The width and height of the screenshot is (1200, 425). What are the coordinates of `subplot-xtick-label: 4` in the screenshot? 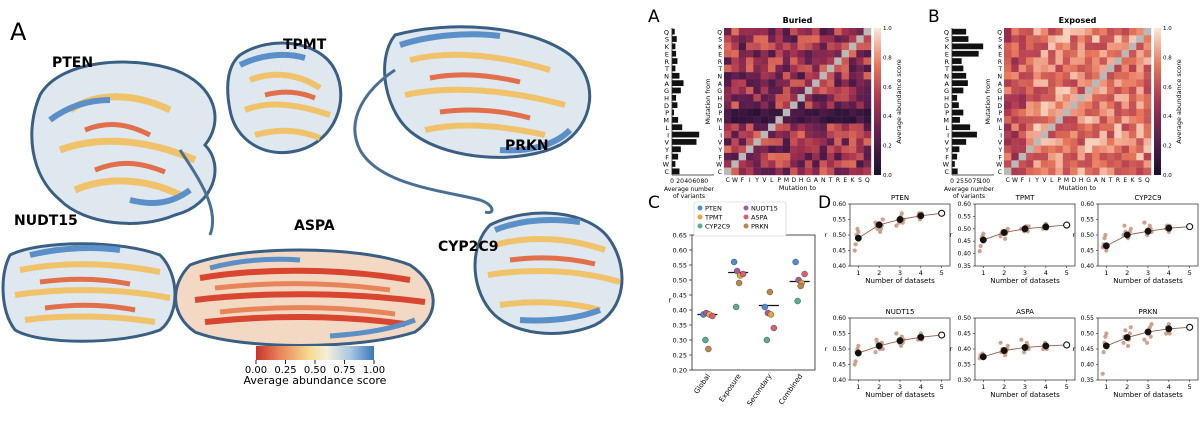 It's located at (1046, 273).